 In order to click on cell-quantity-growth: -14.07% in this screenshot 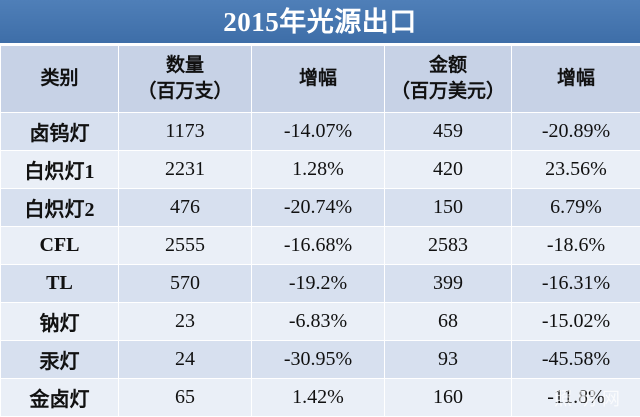, I will do `click(318, 132)`.